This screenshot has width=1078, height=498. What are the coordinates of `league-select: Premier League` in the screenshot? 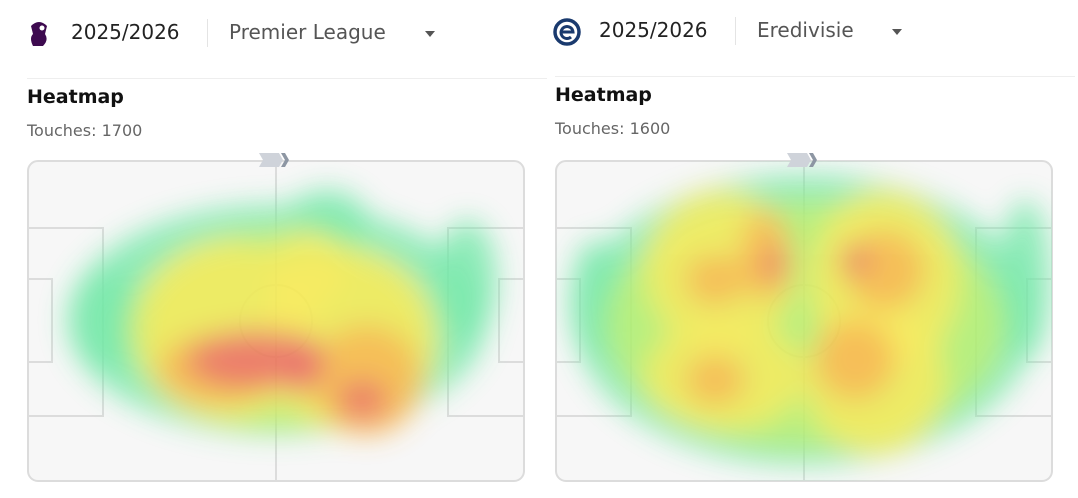 It's located at (307, 32).